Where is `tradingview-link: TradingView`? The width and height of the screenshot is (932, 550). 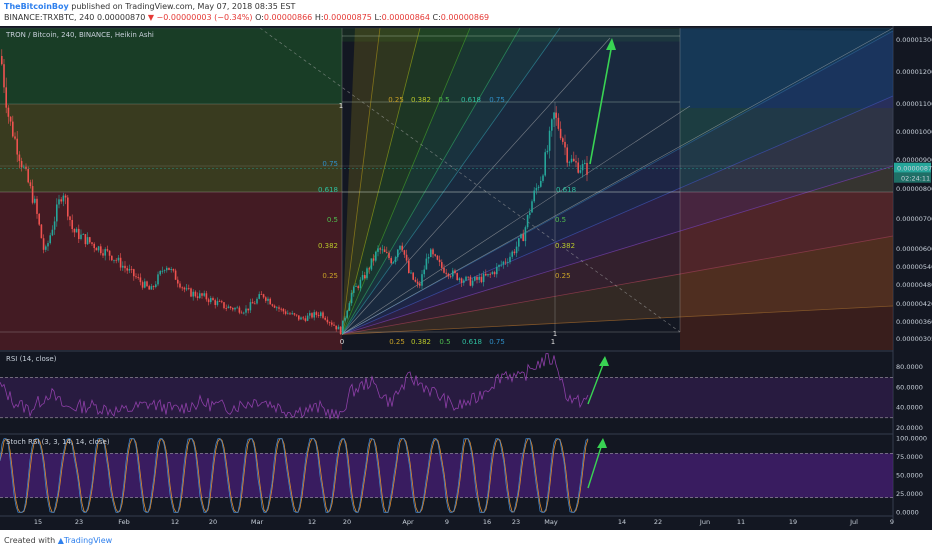
tradingview-link: TradingView is located at coordinates (88, 540).